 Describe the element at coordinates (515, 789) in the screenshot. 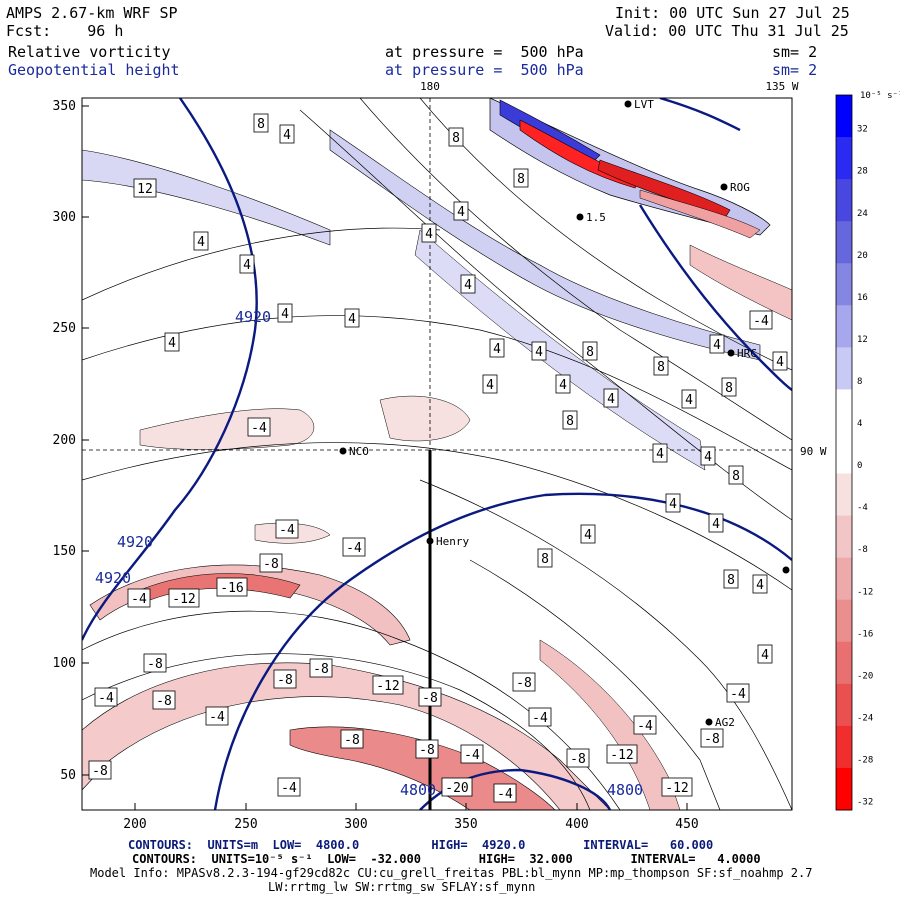

I see `height-contour-low` at that location.